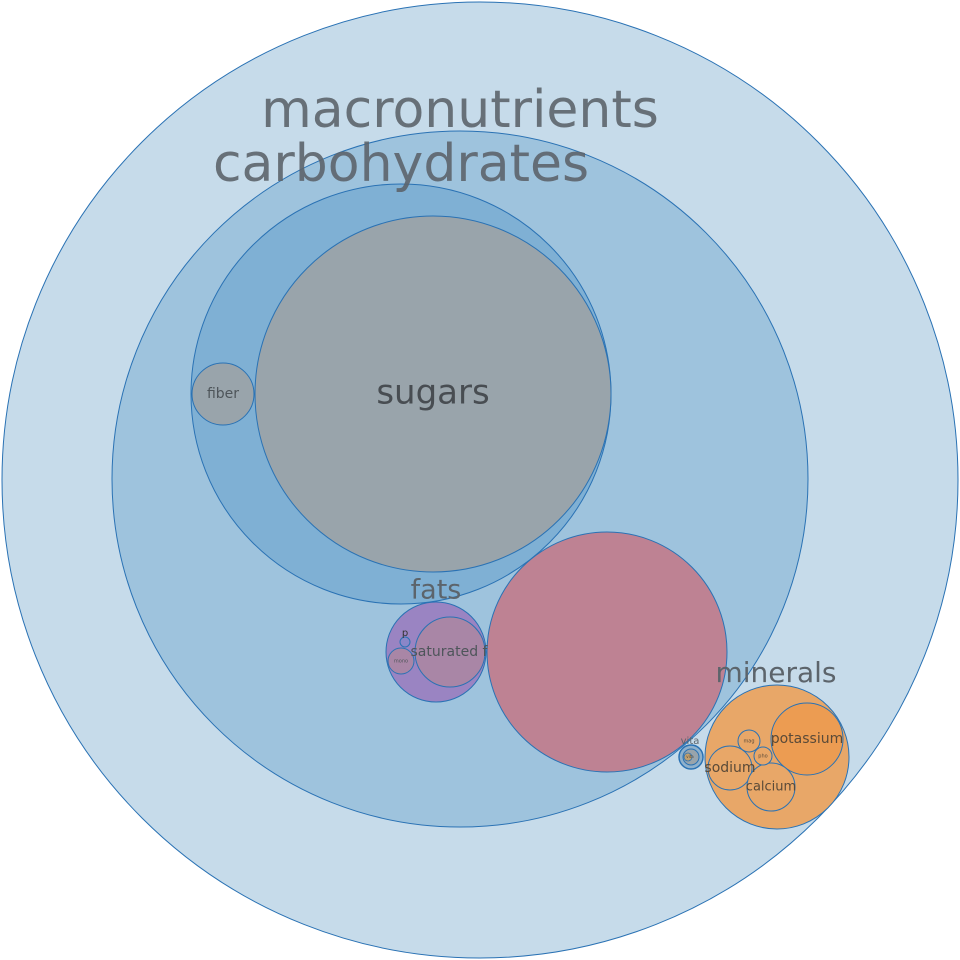 The height and width of the screenshot is (960, 960). I want to click on label-saturated-fat: saturated f, so click(450, 652).